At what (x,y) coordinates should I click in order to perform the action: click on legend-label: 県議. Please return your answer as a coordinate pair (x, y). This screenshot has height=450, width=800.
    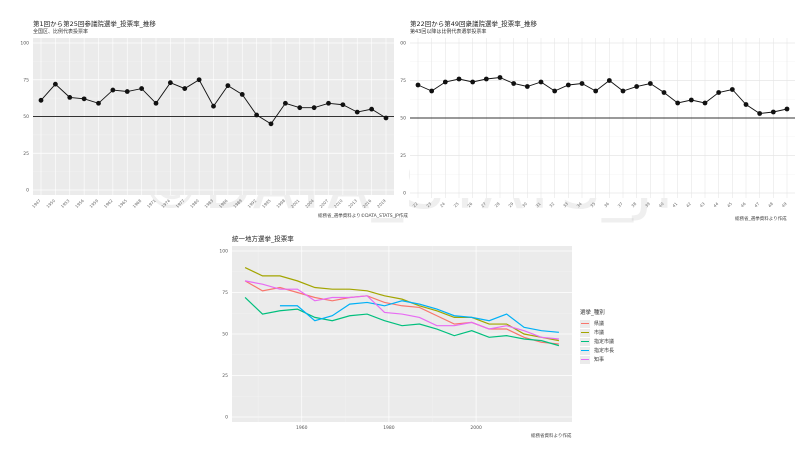
    Looking at the image, I should click on (599, 324).